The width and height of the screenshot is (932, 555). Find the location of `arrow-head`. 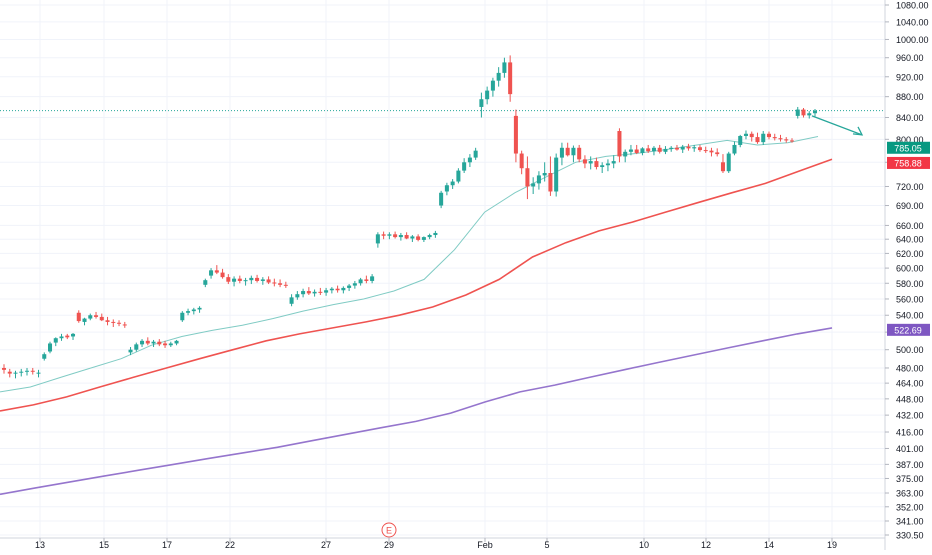

arrow-head is located at coordinates (858, 131).